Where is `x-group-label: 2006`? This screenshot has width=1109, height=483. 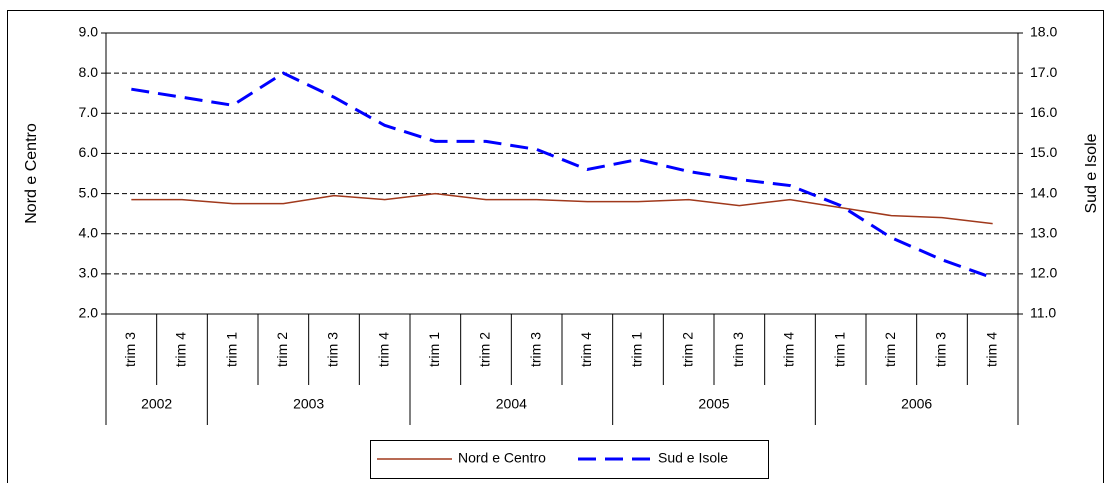
x-group-label: 2006 is located at coordinates (916, 404).